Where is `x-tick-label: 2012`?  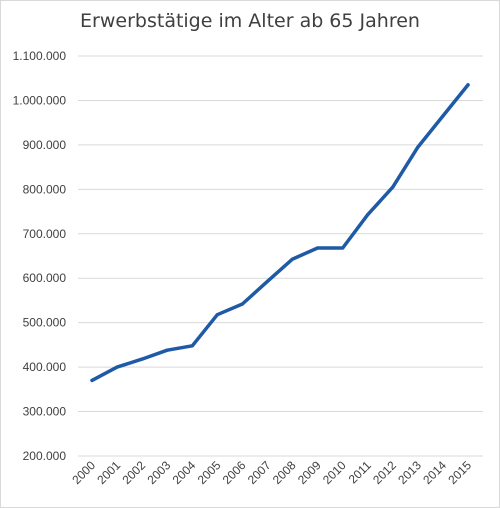 x-tick-label: 2012 is located at coordinates (384, 472).